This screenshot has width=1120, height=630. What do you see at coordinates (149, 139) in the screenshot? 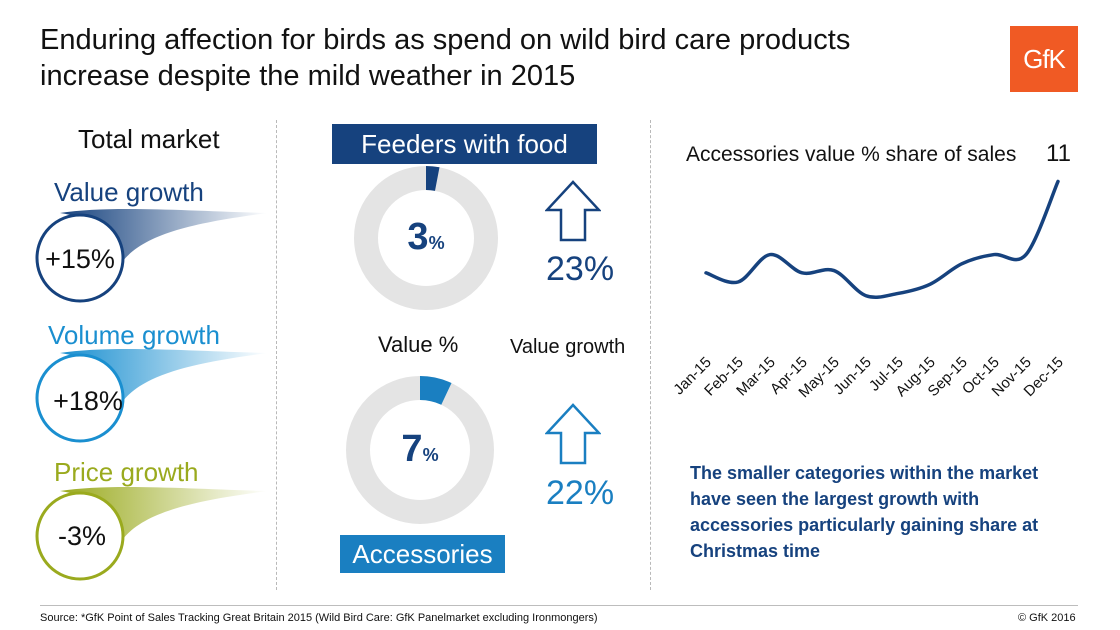
I see `total-market-title: Total market` at bounding box center [149, 139].